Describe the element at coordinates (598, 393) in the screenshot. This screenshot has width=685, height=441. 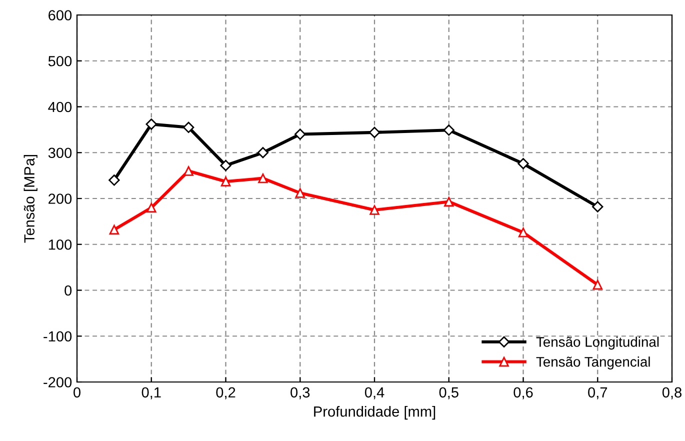
I see `x-tick-label: 0,7` at that location.